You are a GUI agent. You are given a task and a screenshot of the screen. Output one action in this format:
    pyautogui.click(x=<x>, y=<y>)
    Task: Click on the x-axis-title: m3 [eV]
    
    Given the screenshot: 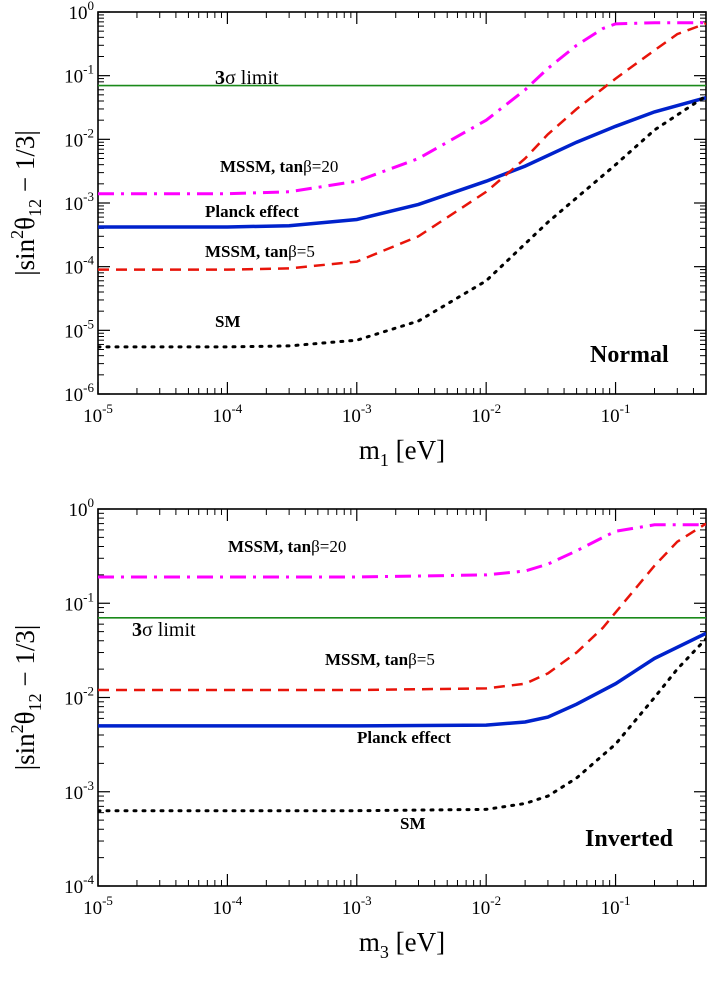 What is the action you would take?
    pyautogui.click(x=402, y=944)
    